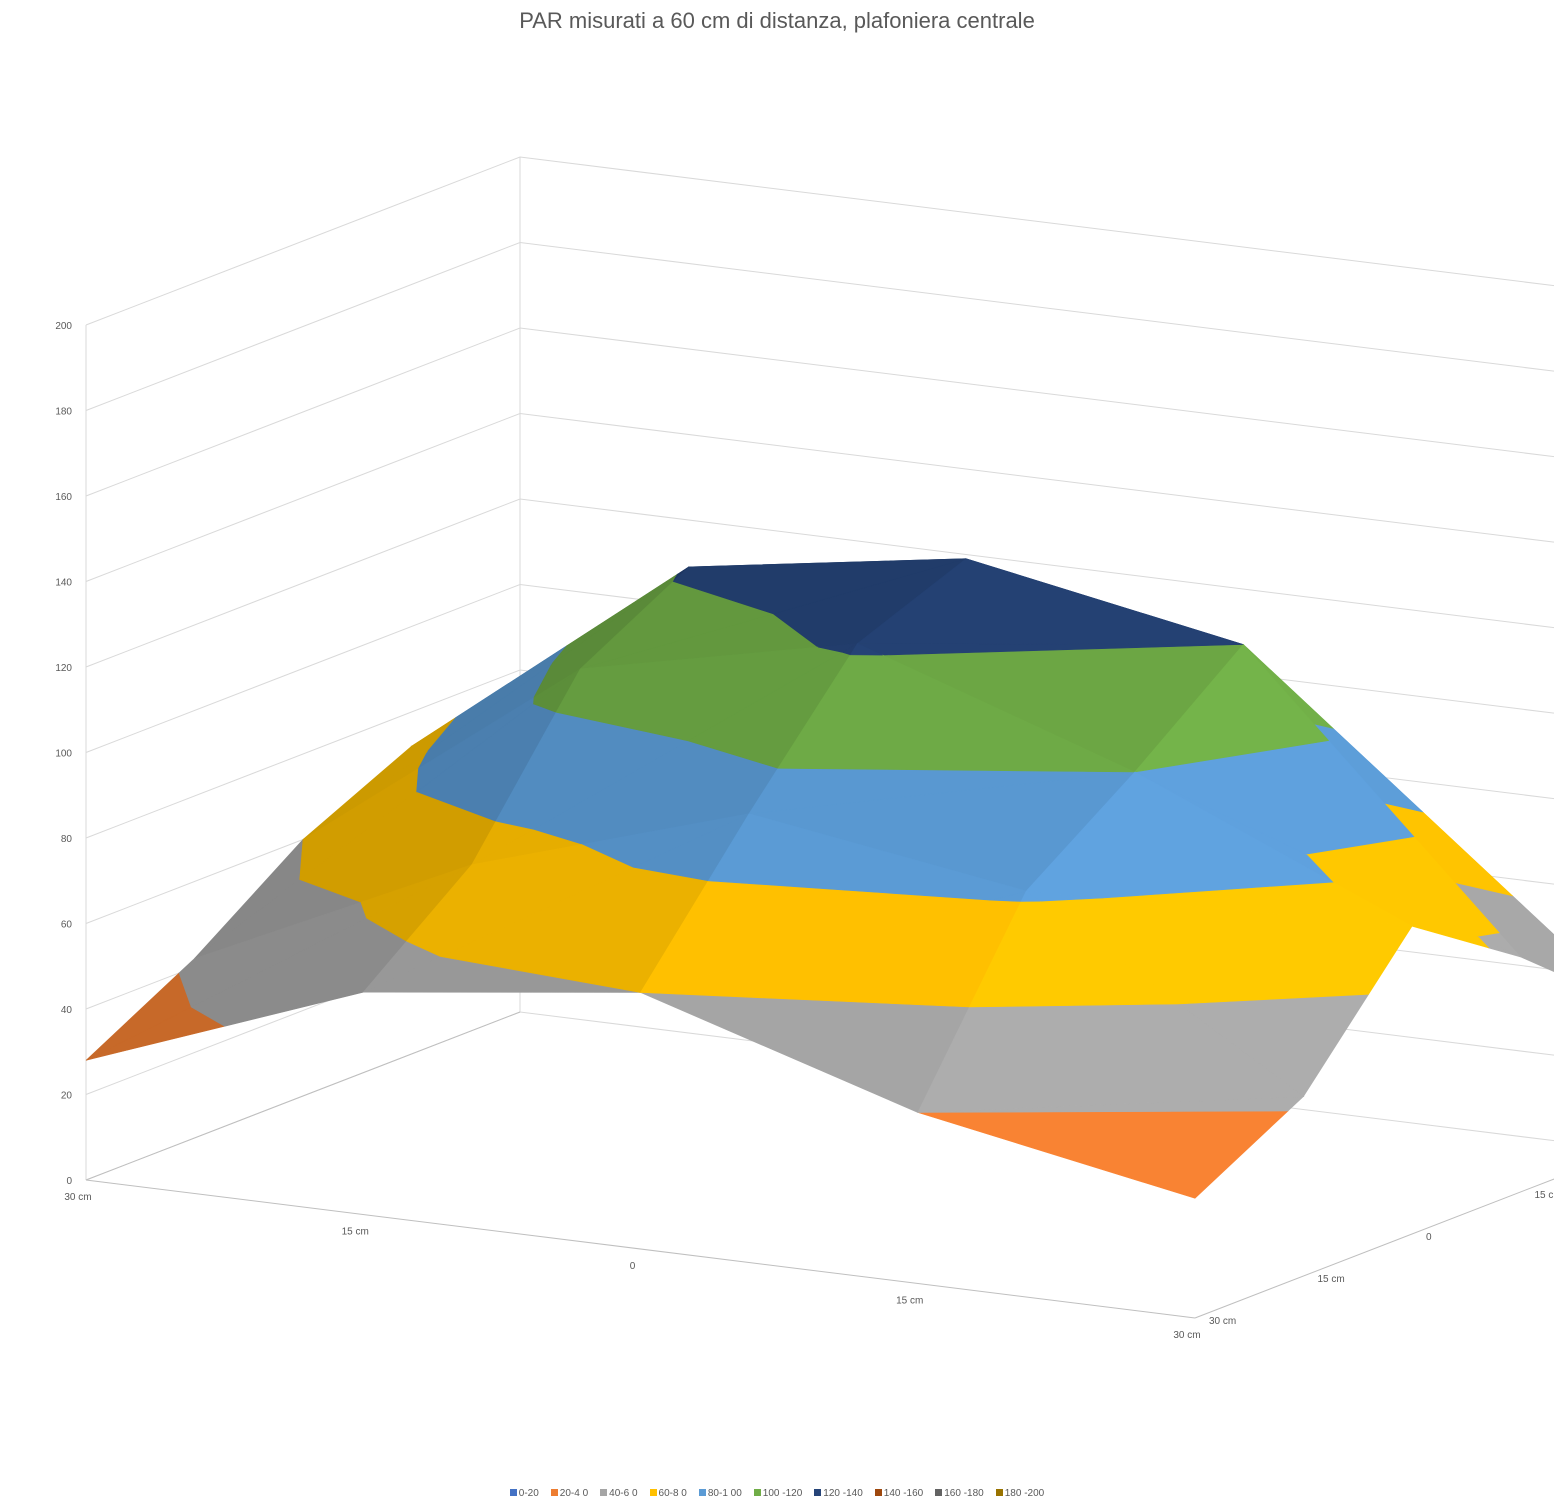  What do you see at coordinates (69, 1181) in the screenshot?
I see `z-tick-label: 0` at bounding box center [69, 1181].